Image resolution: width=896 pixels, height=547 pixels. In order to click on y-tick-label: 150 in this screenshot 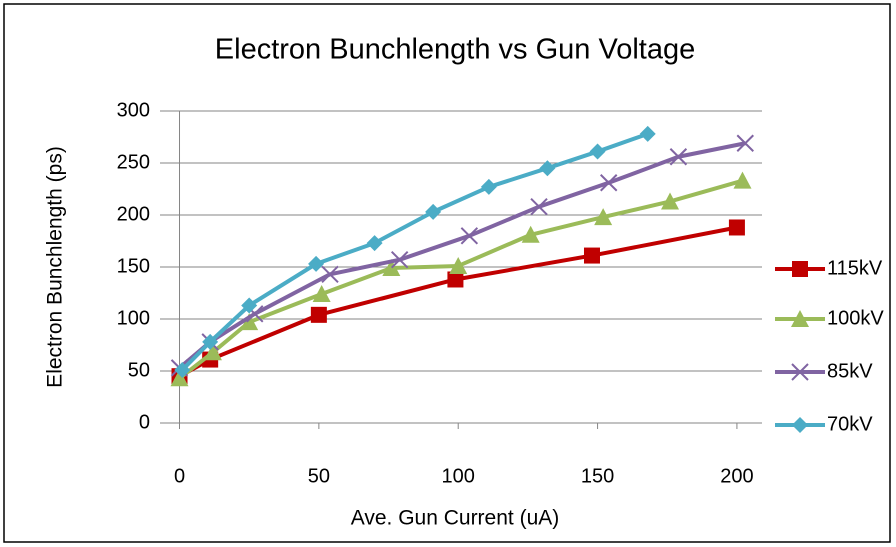, I will do `click(133, 266)`.